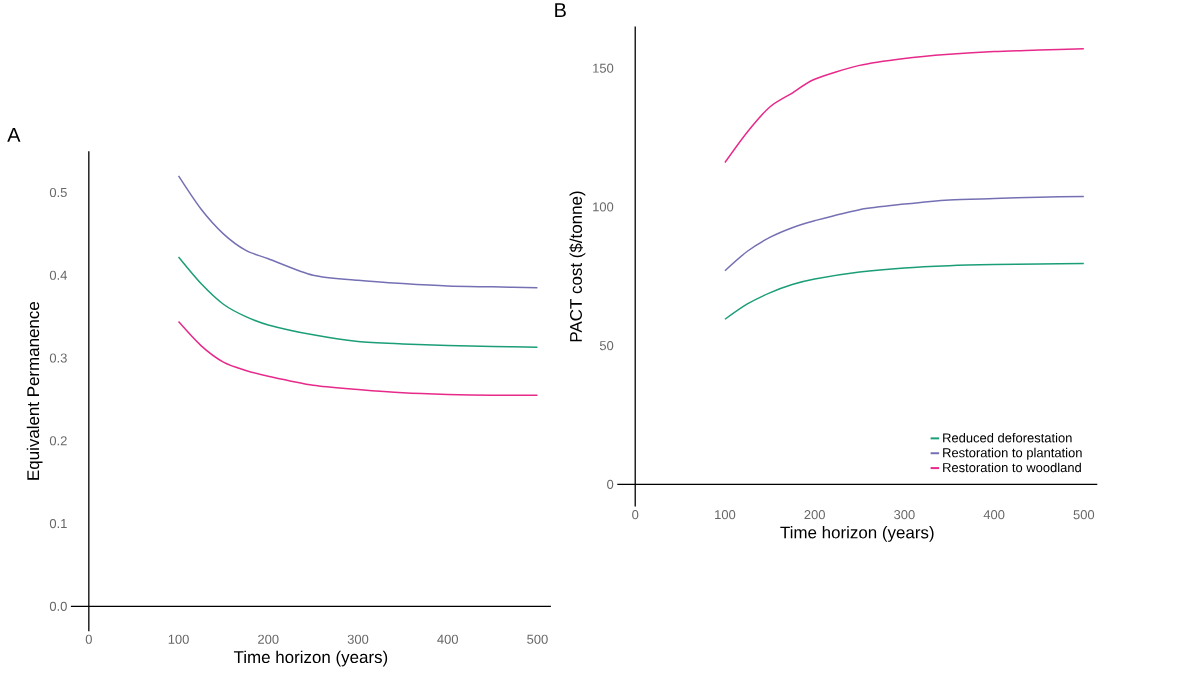 This screenshot has height=684, width=1177. Describe the element at coordinates (1012, 467) in the screenshot. I see `legend-label: Restoration to woodland` at that location.